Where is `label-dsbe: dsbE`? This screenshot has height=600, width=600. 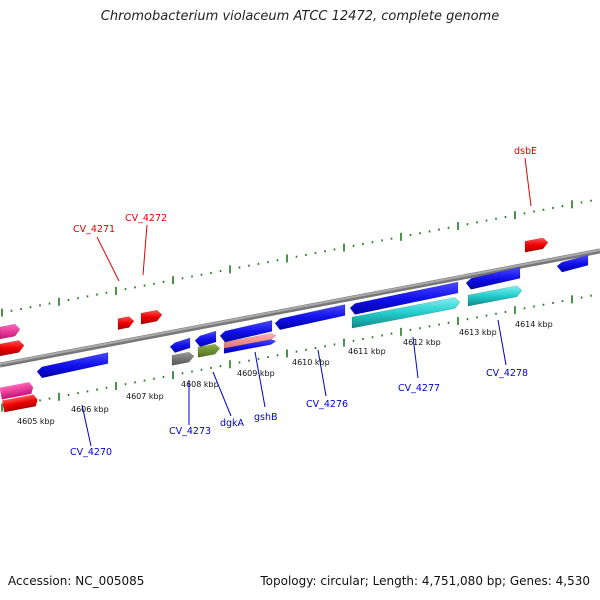
label-dsbe: dsbE is located at coordinates (525, 151).